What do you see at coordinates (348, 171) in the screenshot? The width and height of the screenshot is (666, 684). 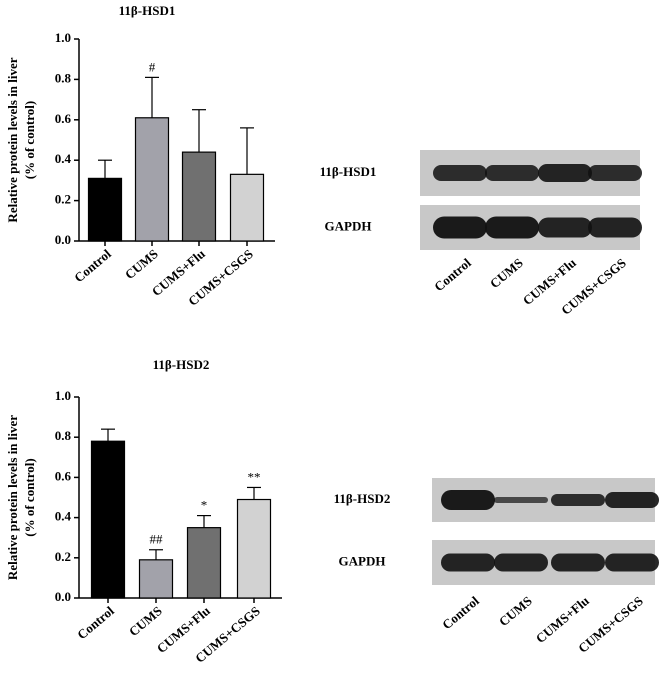 I see `blot-row-label: 11β-HSD1` at bounding box center [348, 171].